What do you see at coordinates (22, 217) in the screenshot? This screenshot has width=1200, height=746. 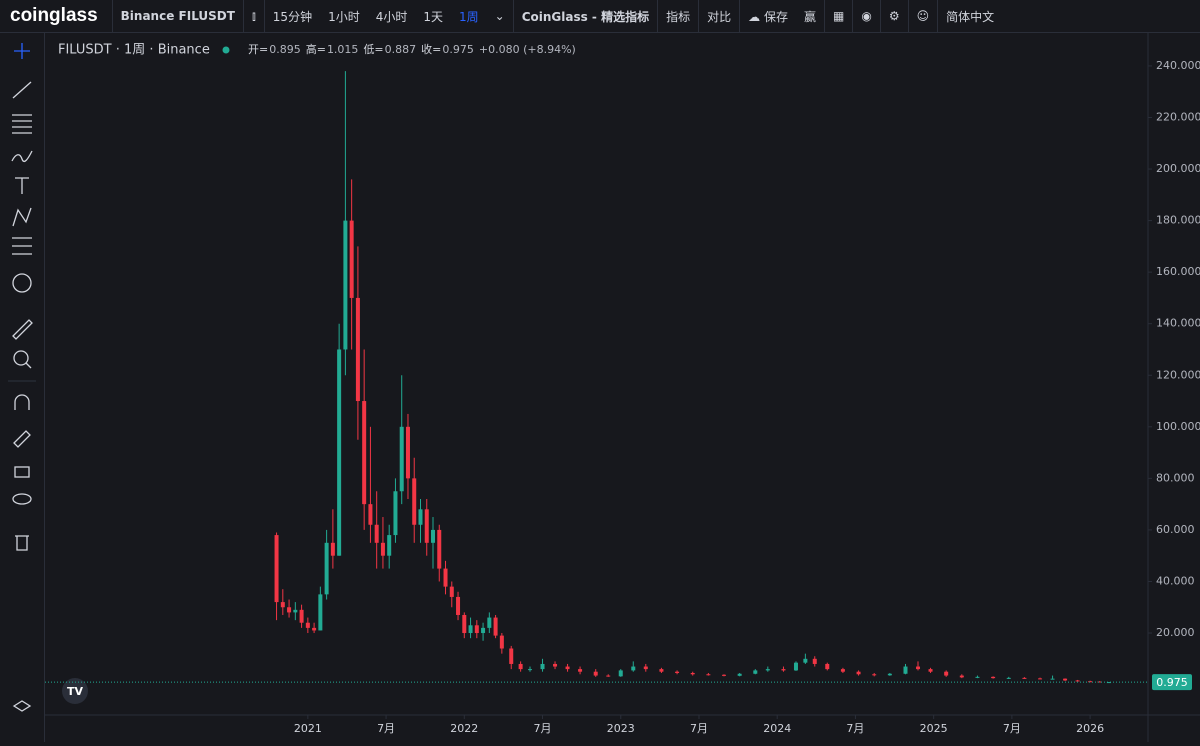 I see `pattern-tool` at bounding box center [22, 217].